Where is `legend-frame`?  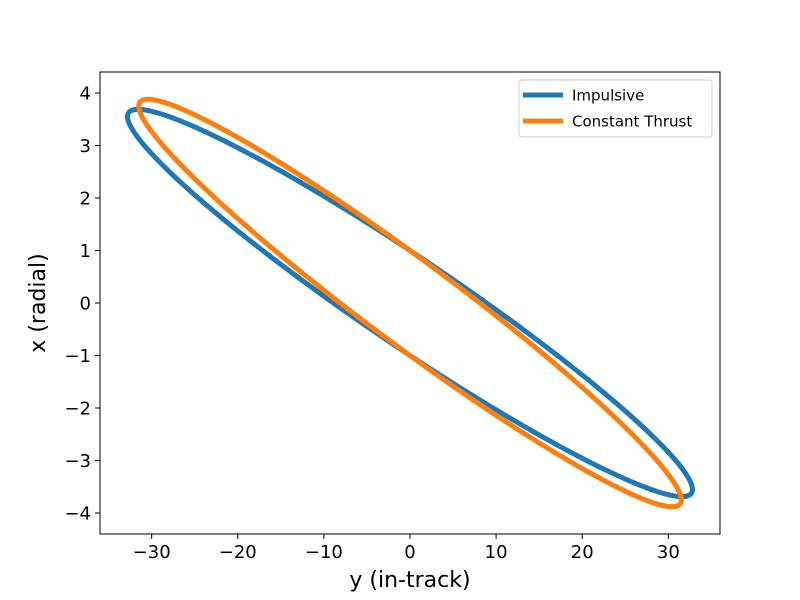
legend-frame is located at coordinates (615, 108).